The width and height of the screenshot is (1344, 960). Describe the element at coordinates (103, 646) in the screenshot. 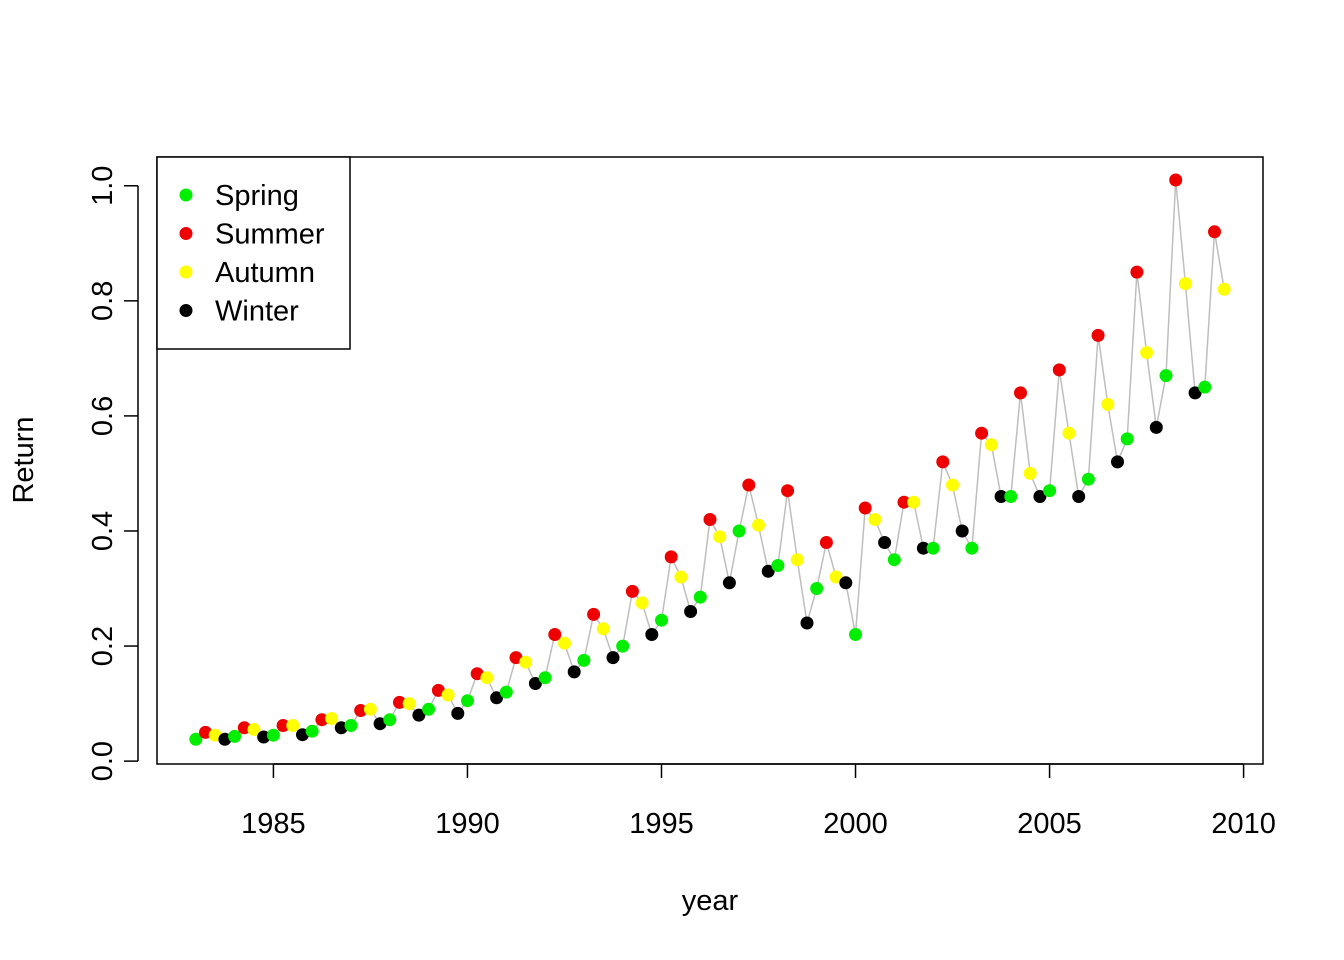

I see `y-tick-label: 0.2` at that location.